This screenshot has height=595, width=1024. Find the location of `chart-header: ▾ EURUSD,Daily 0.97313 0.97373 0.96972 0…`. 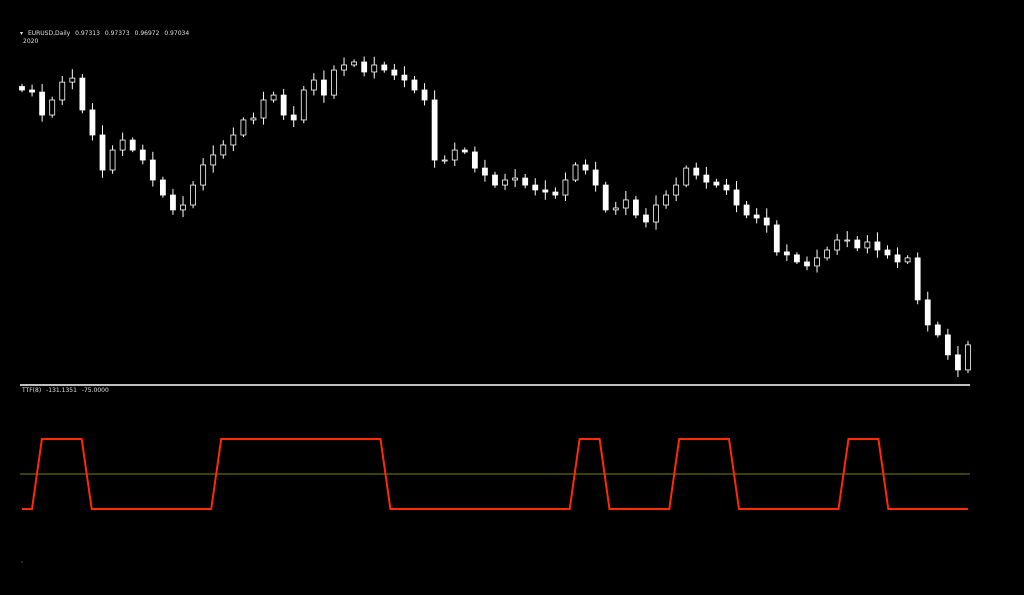

chart-header: ▾ EURUSD,Daily 0.97313 0.97373 0.96972 0… is located at coordinates (106, 33).